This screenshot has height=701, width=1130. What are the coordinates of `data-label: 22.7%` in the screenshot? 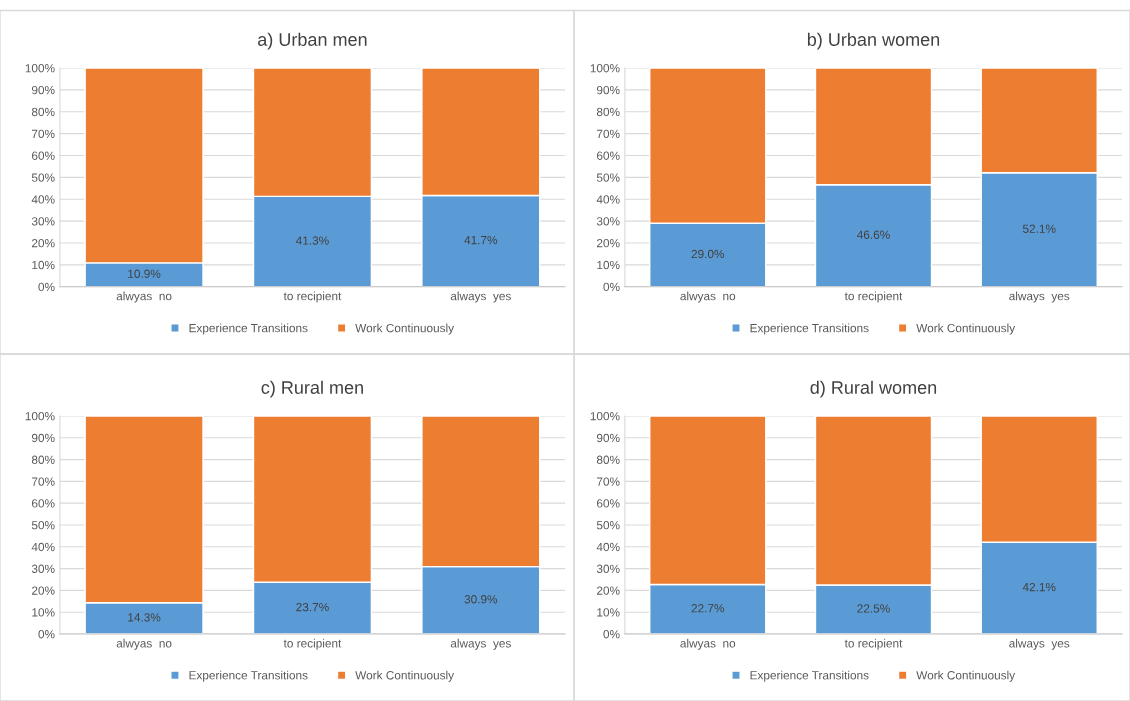 It's located at (708, 608).